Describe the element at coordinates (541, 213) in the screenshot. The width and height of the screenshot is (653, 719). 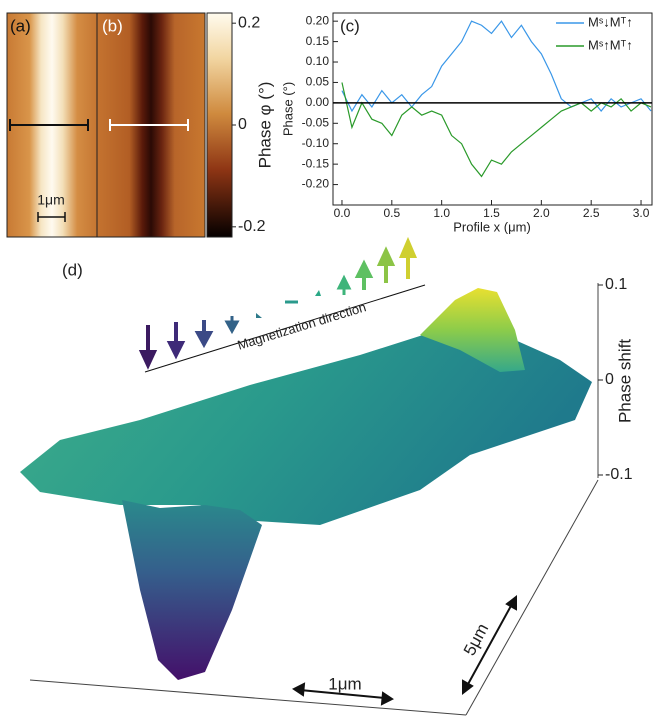
I see `x-tick-label: 2.0` at that location.